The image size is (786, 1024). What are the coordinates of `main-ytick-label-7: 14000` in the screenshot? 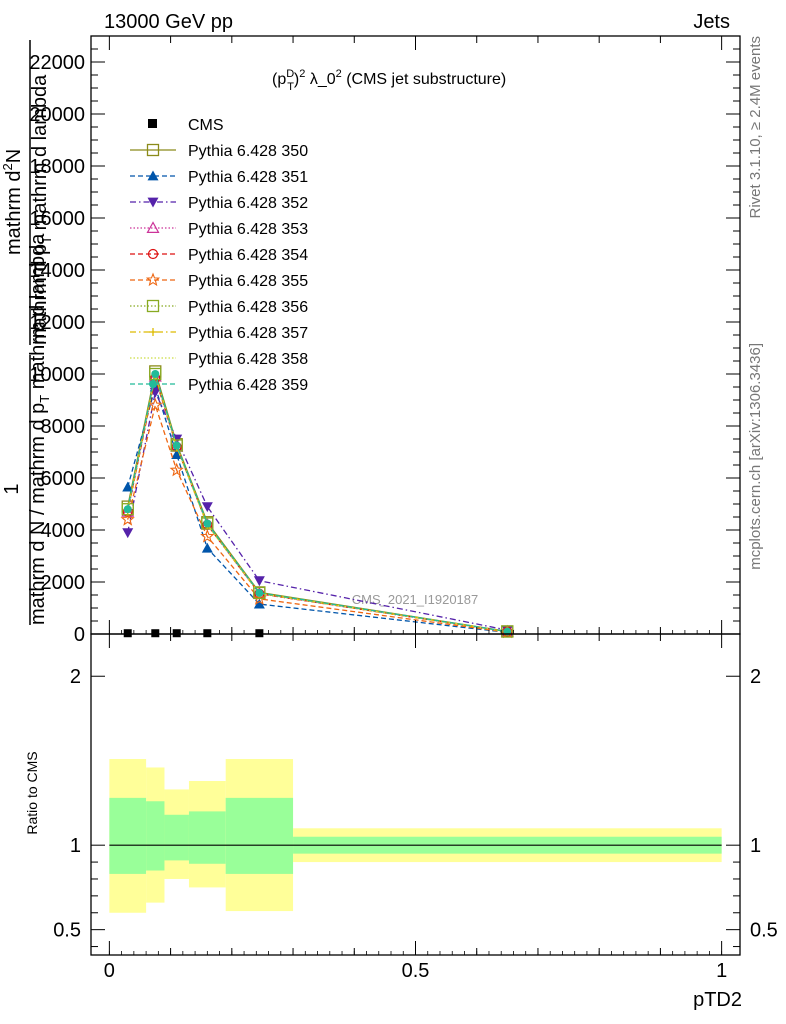 It's located at (57, 271).